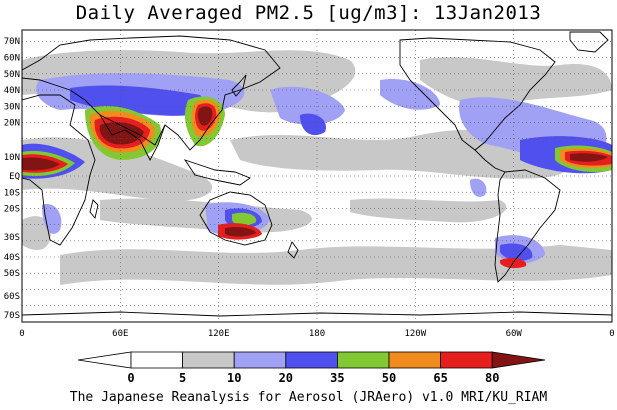 The image size is (617, 410). What do you see at coordinates (589, 42) in the screenshot?
I see `coastline-greenland` at bounding box center [589, 42].